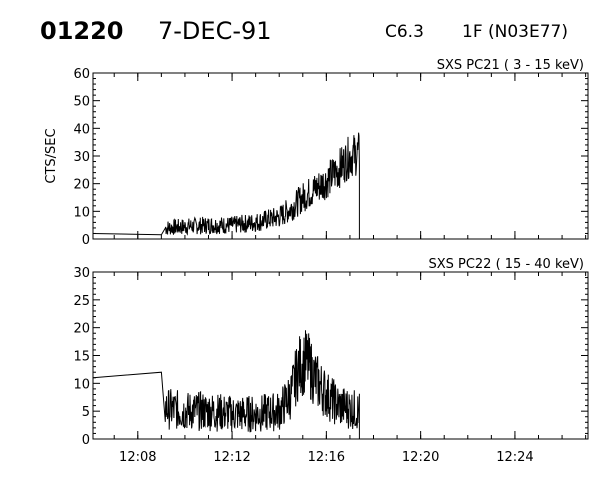  I want to click on y-tick-label: 50, so click(81, 102).